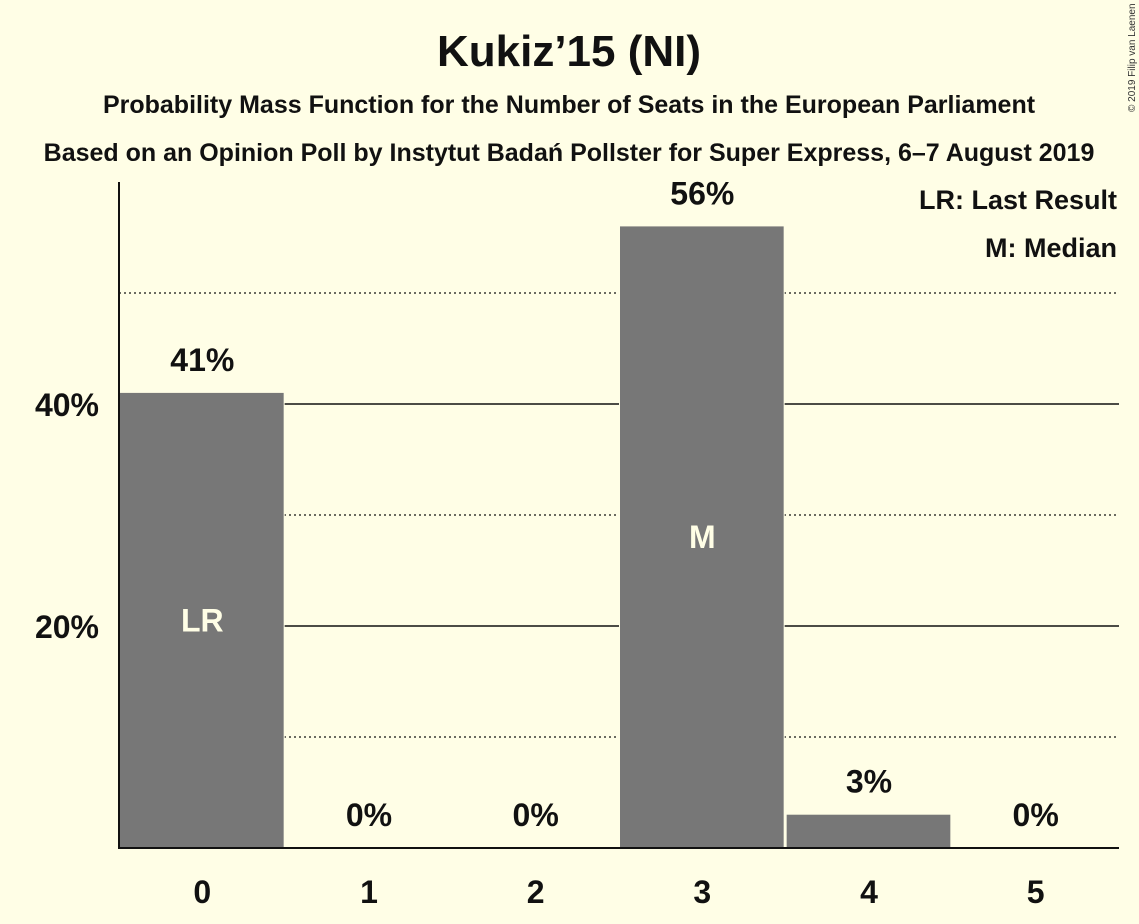  What do you see at coordinates (869, 892) in the screenshot?
I see `x-tick-label: 4` at bounding box center [869, 892].